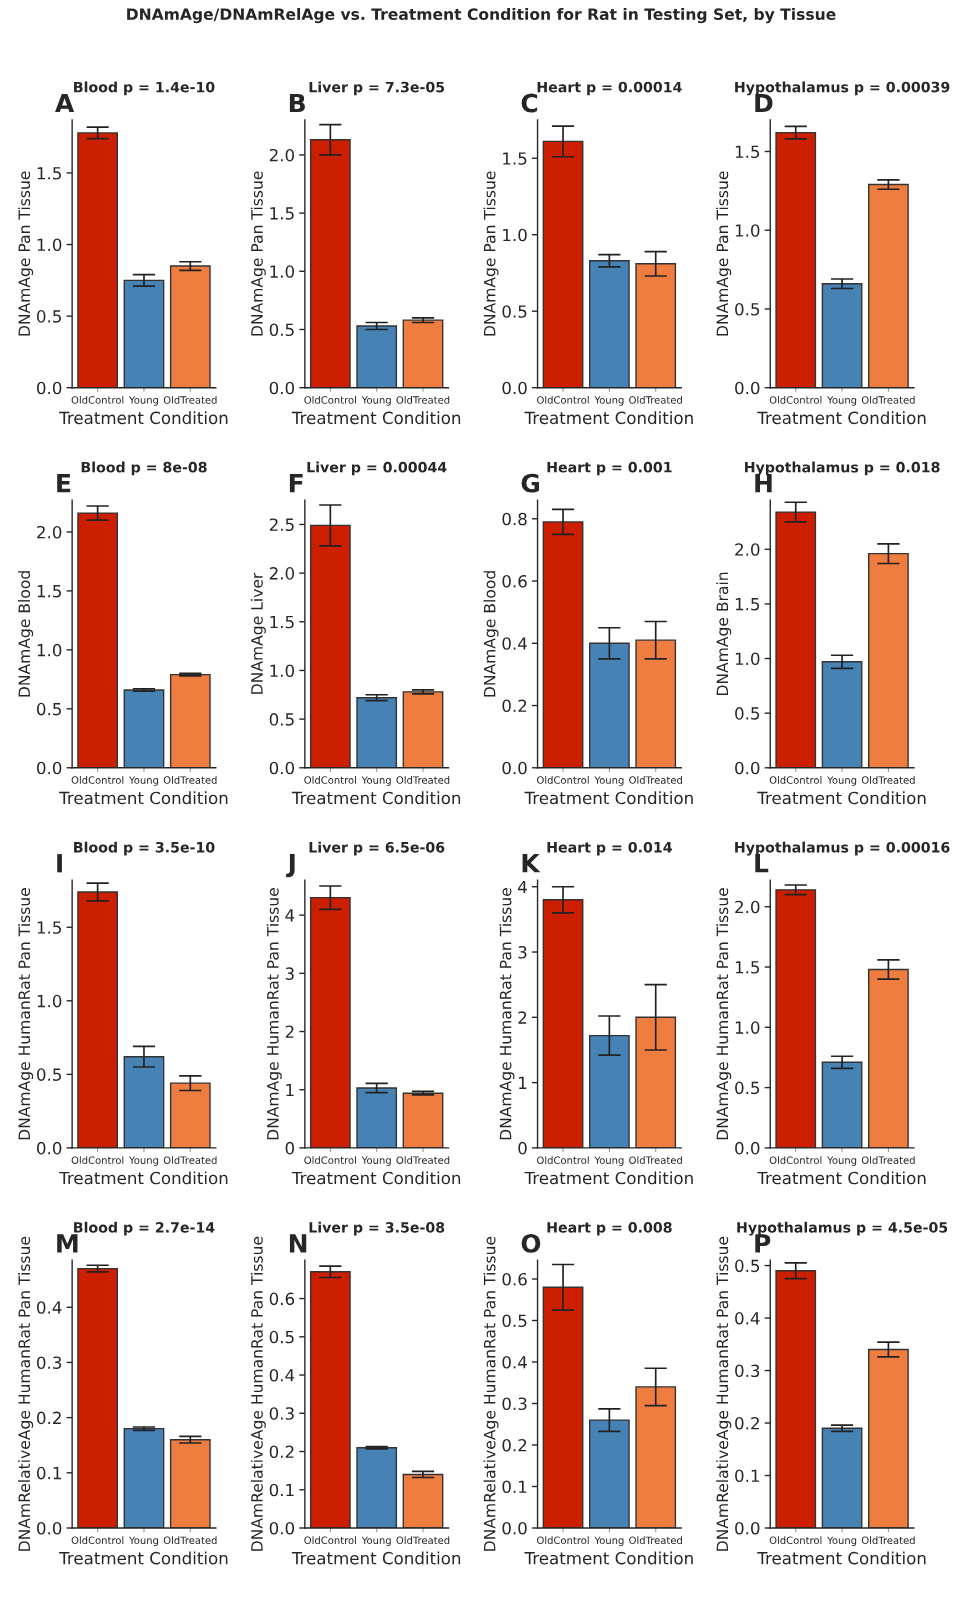 This screenshot has height=1600, width=962. What do you see at coordinates (290, 866) in the screenshot?
I see `text: J` at bounding box center [290, 866].